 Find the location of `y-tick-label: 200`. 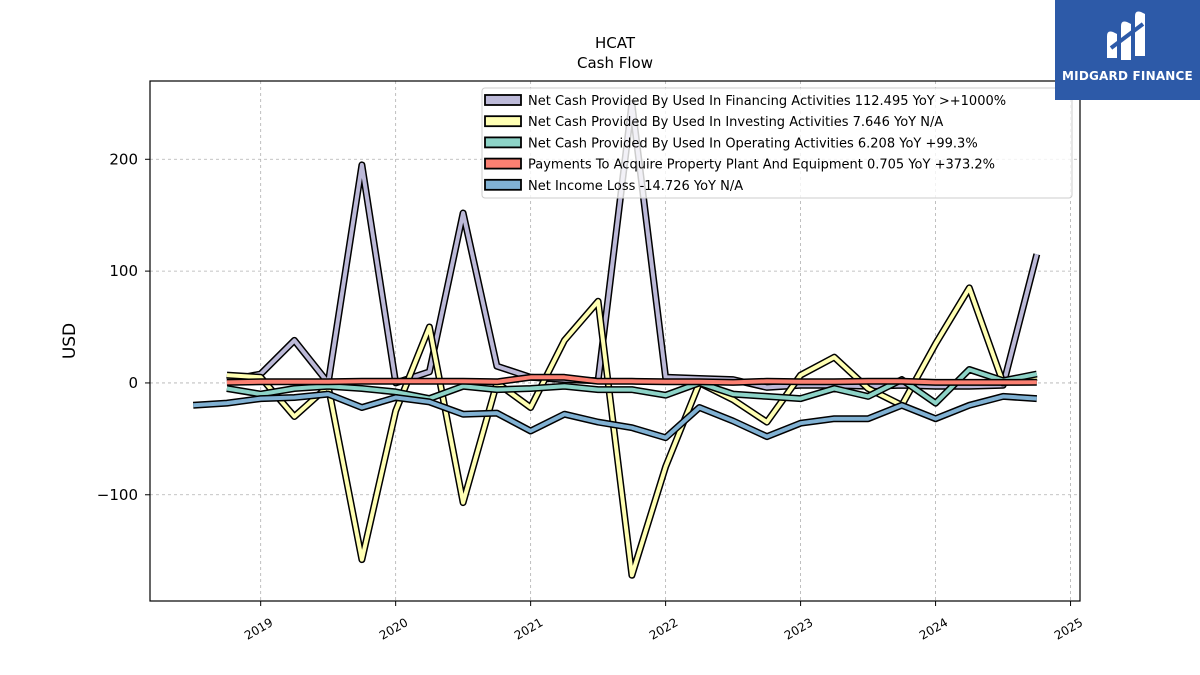

y-tick-label: 200 is located at coordinates (123, 159).